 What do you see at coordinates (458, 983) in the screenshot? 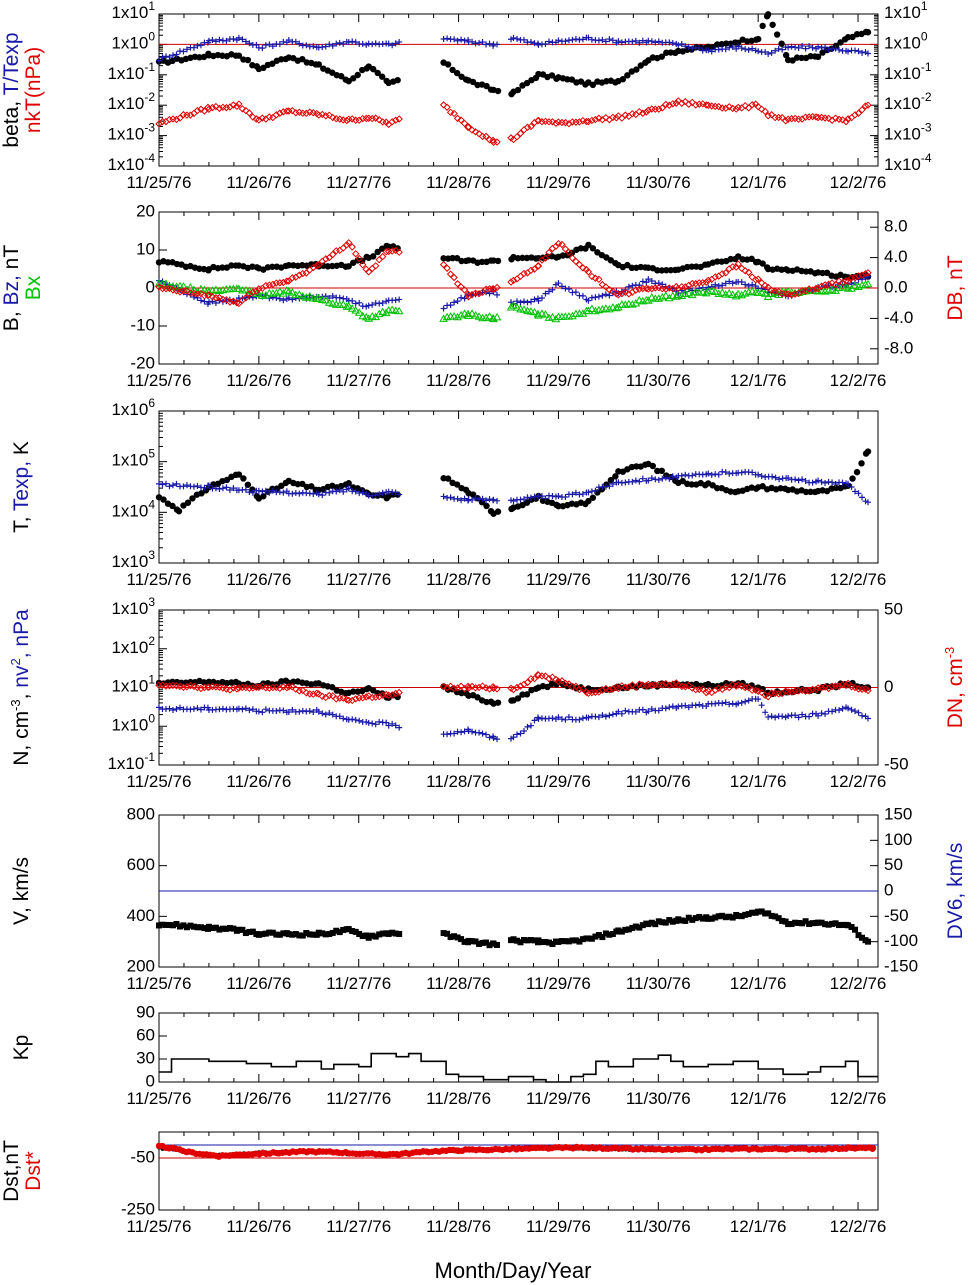
I see `x-tick-label: 11/28/76` at bounding box center [458, 983].